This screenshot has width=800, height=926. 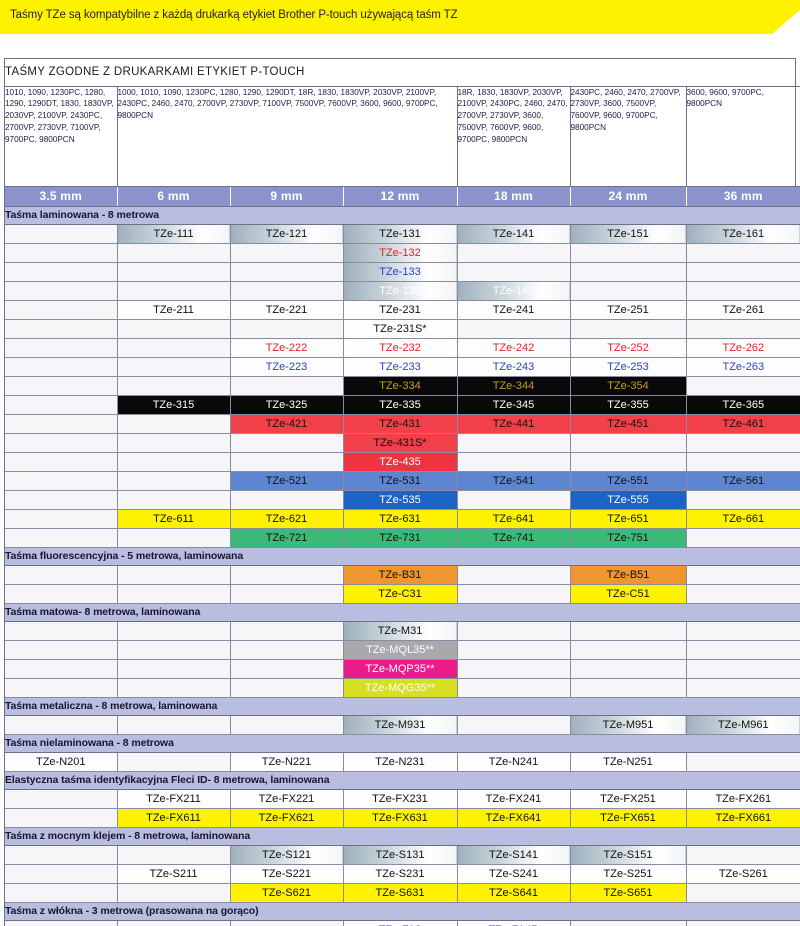 I want to click on tape-cell-tze621: TZe-621, so click(x=287, y=519).